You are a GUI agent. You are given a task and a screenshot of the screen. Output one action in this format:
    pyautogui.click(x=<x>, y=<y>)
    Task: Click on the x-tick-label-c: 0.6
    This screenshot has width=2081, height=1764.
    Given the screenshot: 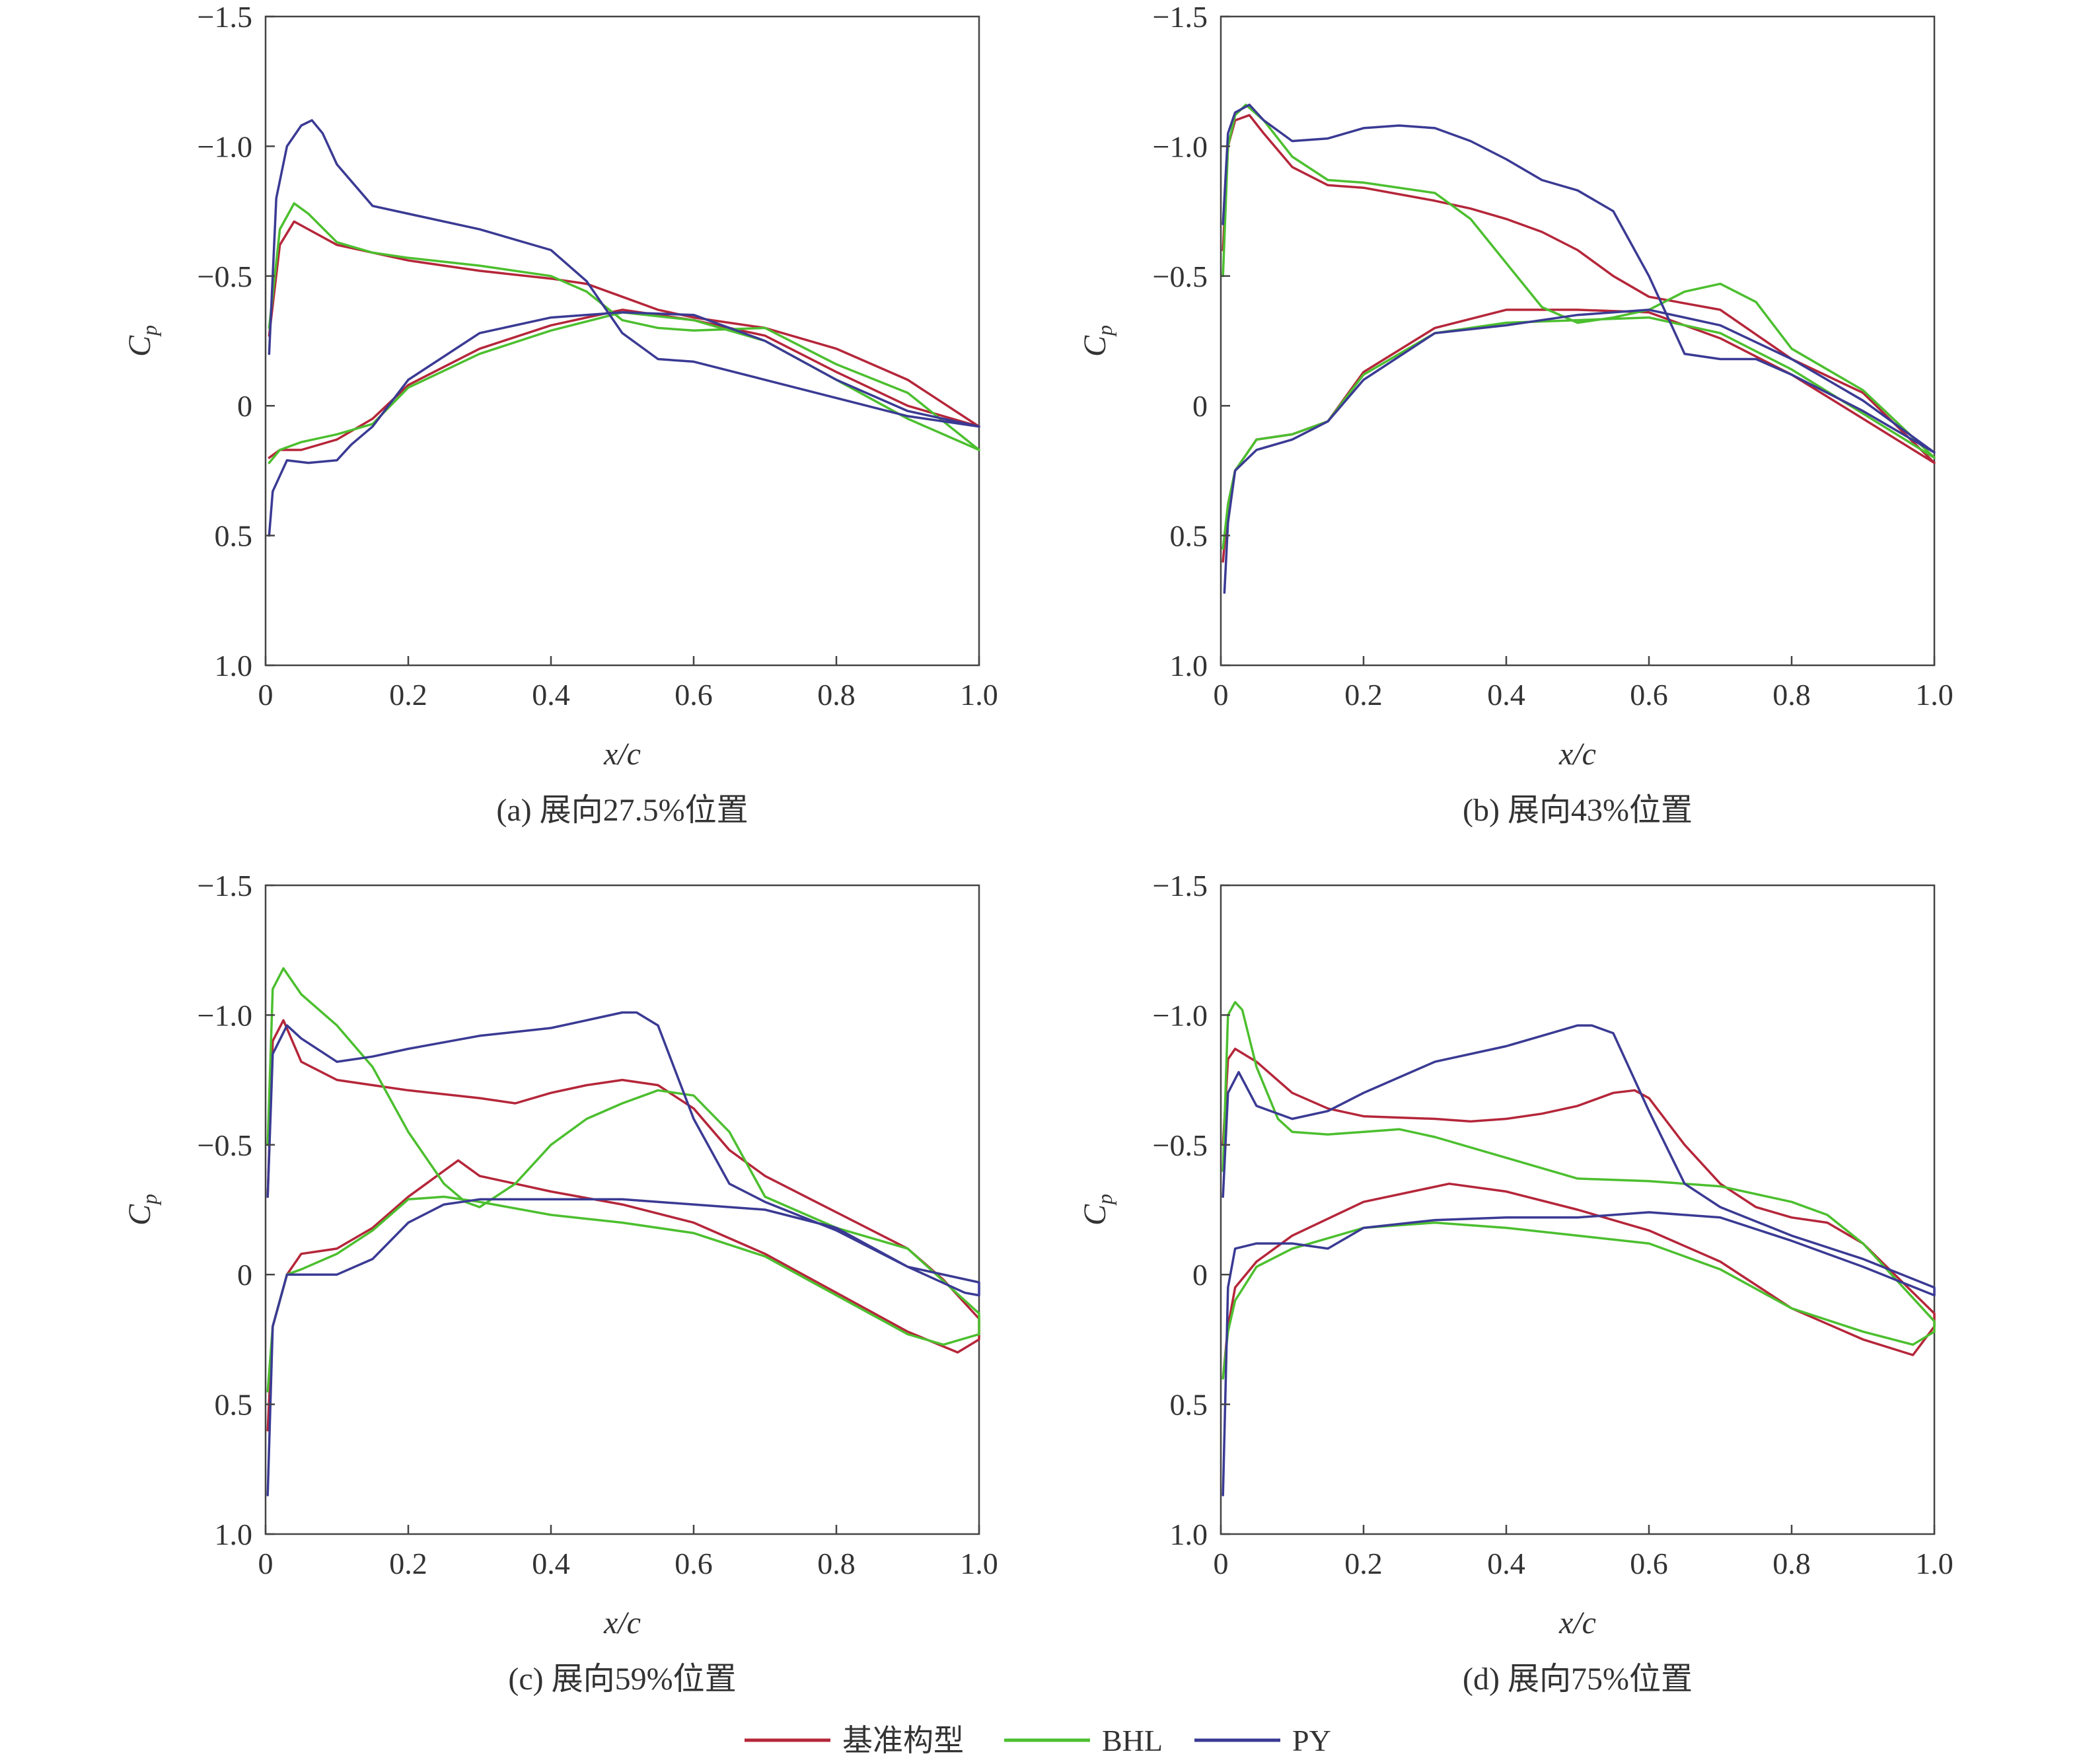 What is the action you would take?
    pyautogui.click(x=694, y=1563)
    